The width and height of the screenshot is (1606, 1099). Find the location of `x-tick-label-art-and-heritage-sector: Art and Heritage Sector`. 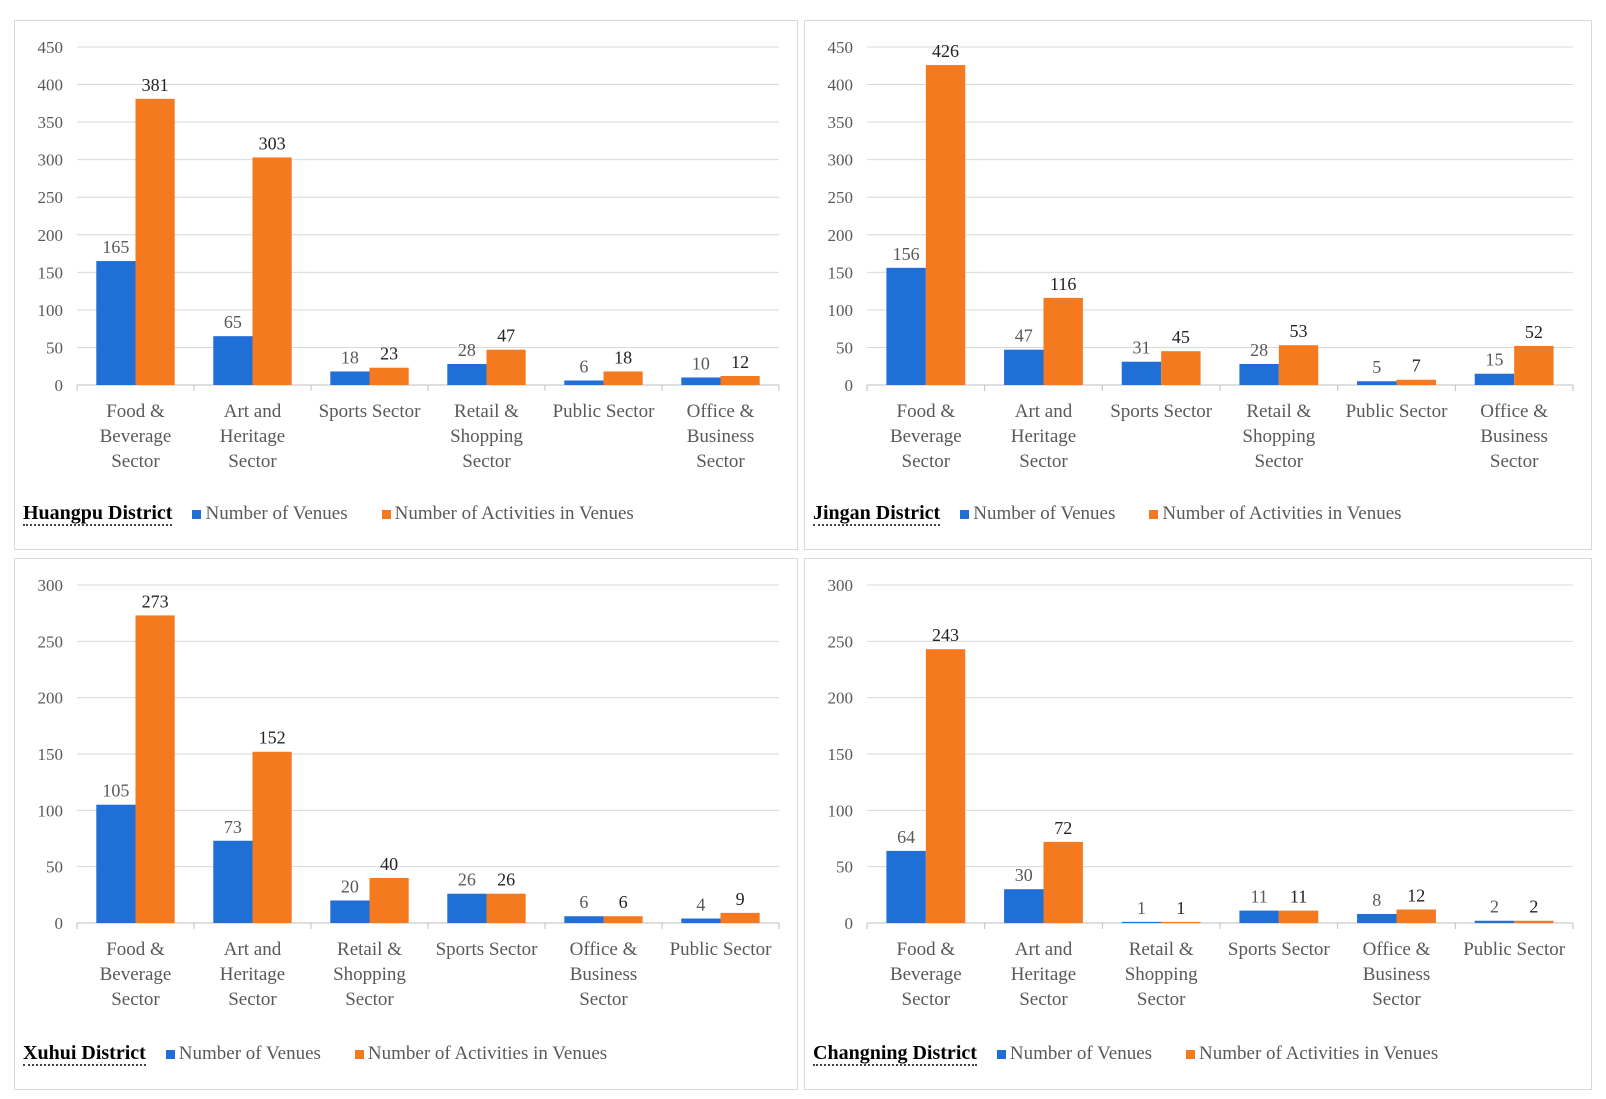

x-tick-label-art-and-heritage-sector: Art and Heritage Sector is located at coordinates (1043, 436).